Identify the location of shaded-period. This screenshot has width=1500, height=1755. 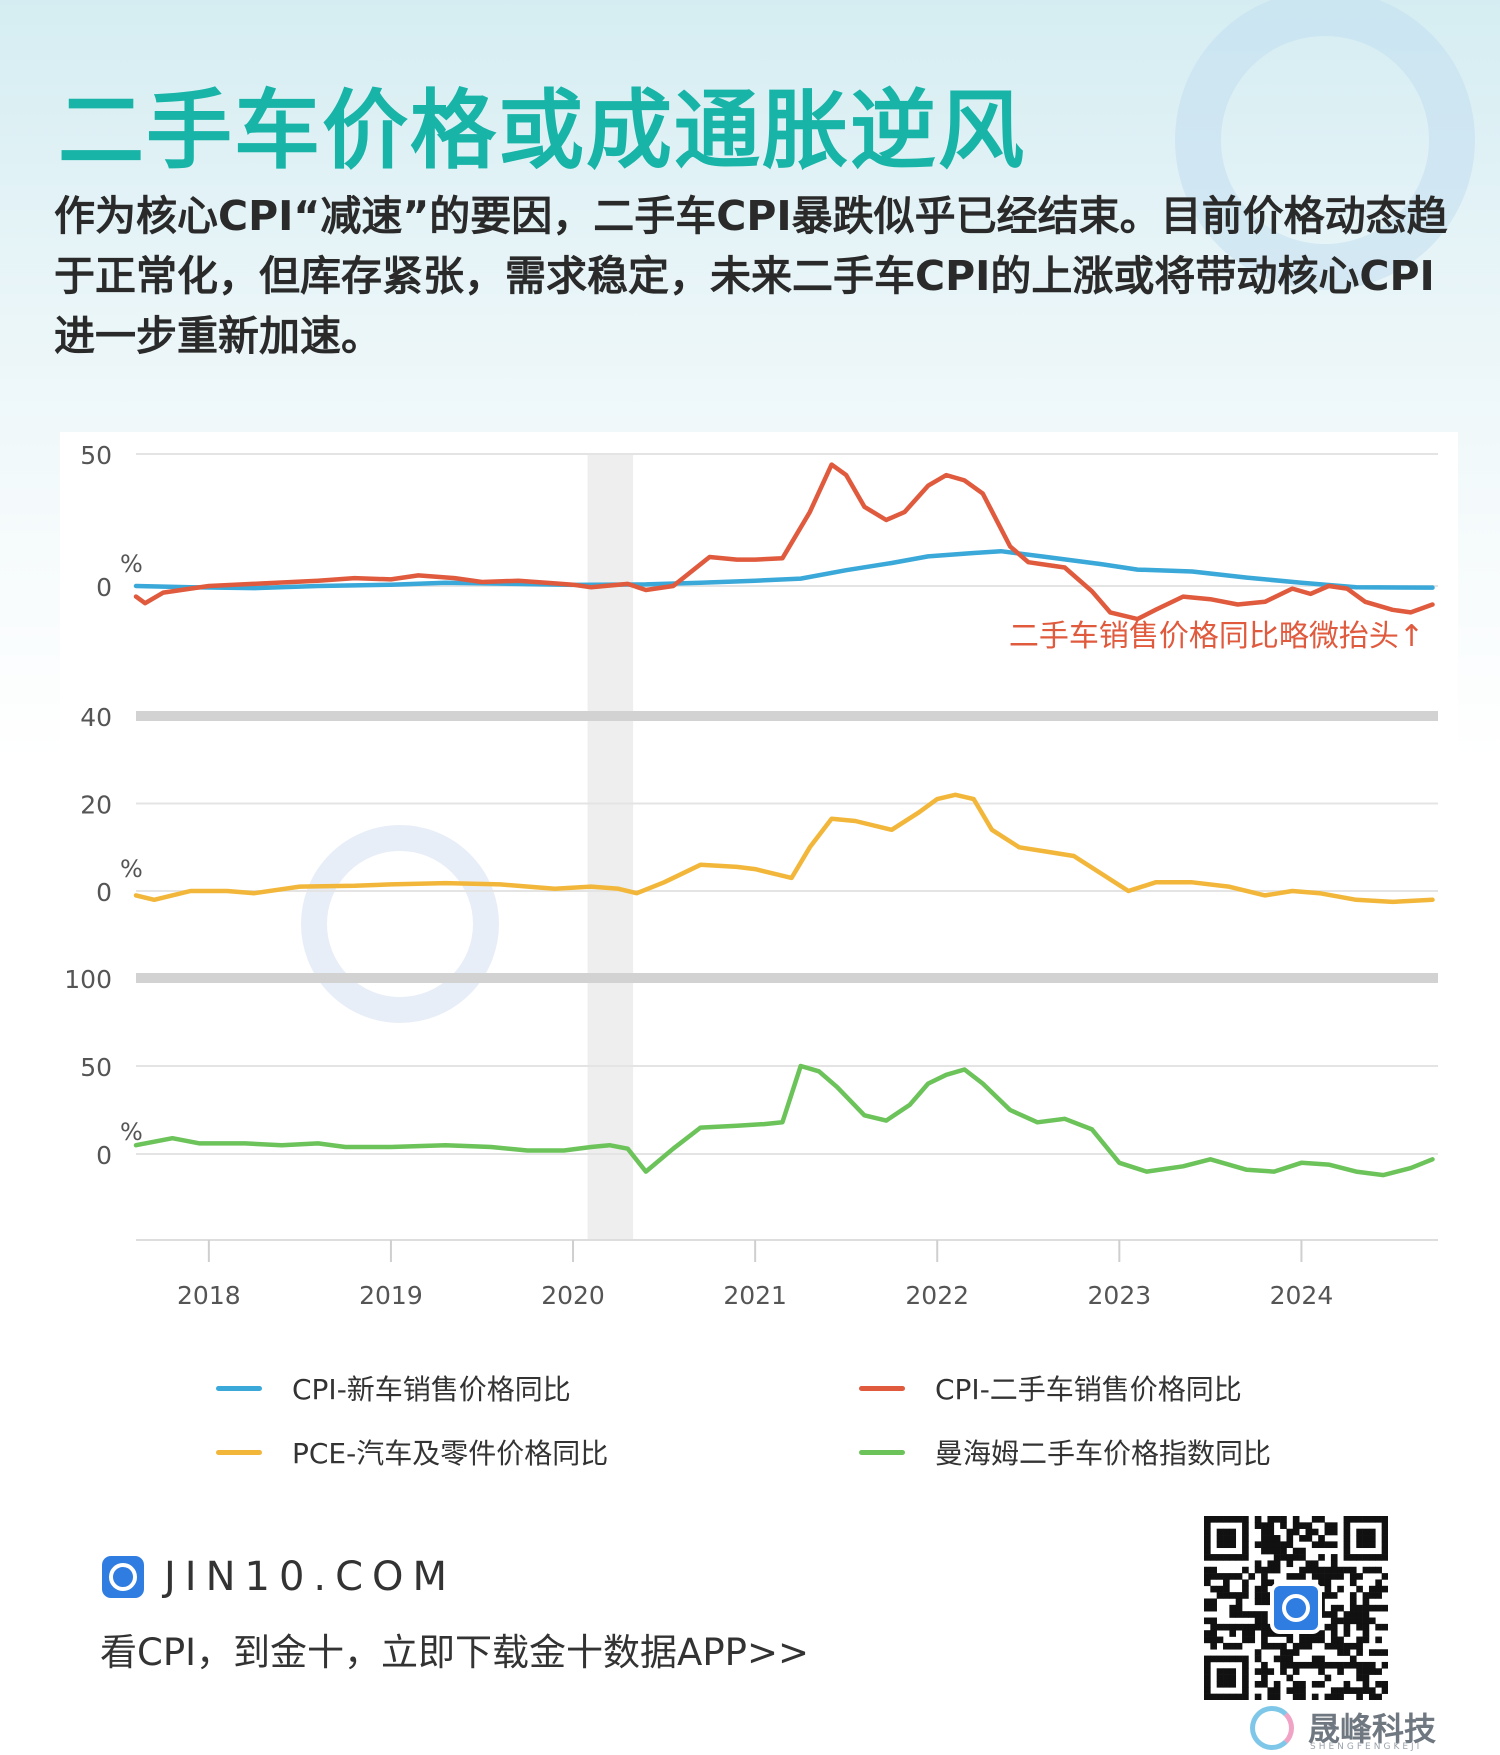
(610, 847).